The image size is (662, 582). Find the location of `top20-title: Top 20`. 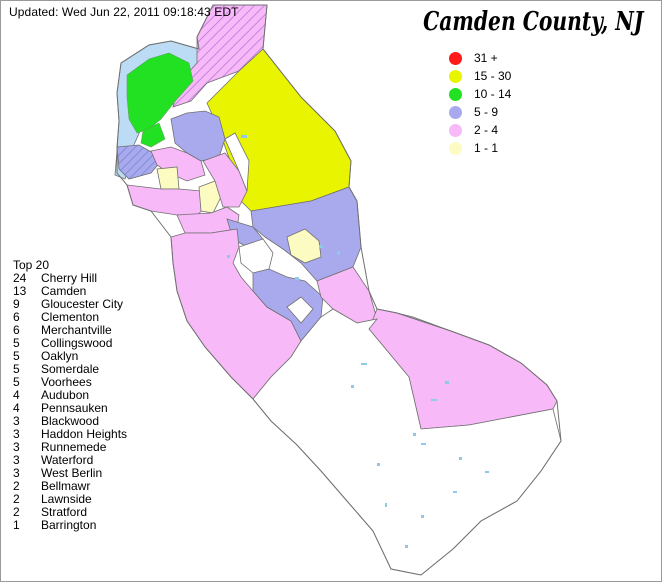

top20-title: Top 20 is located at coordinates (31, 265).